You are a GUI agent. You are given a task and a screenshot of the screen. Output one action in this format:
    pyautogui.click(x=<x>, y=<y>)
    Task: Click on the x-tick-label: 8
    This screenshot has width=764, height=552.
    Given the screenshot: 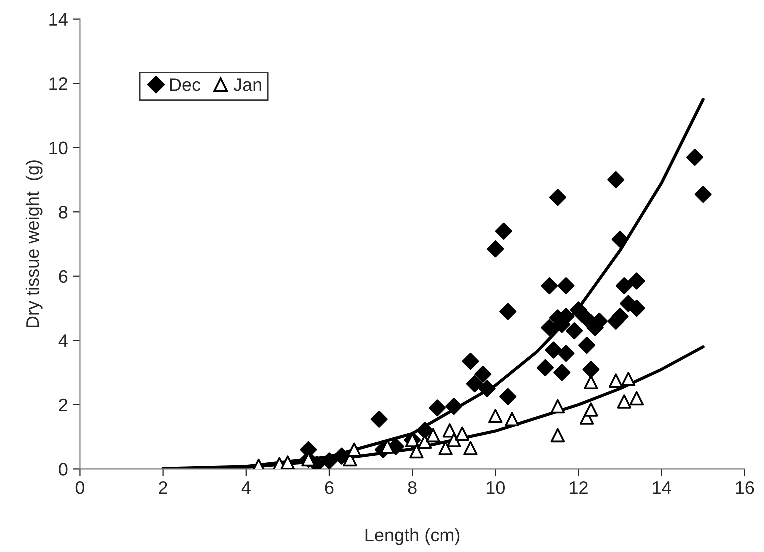 What is the action you would take?
    pyautogui.click(x=412, y=487)
    